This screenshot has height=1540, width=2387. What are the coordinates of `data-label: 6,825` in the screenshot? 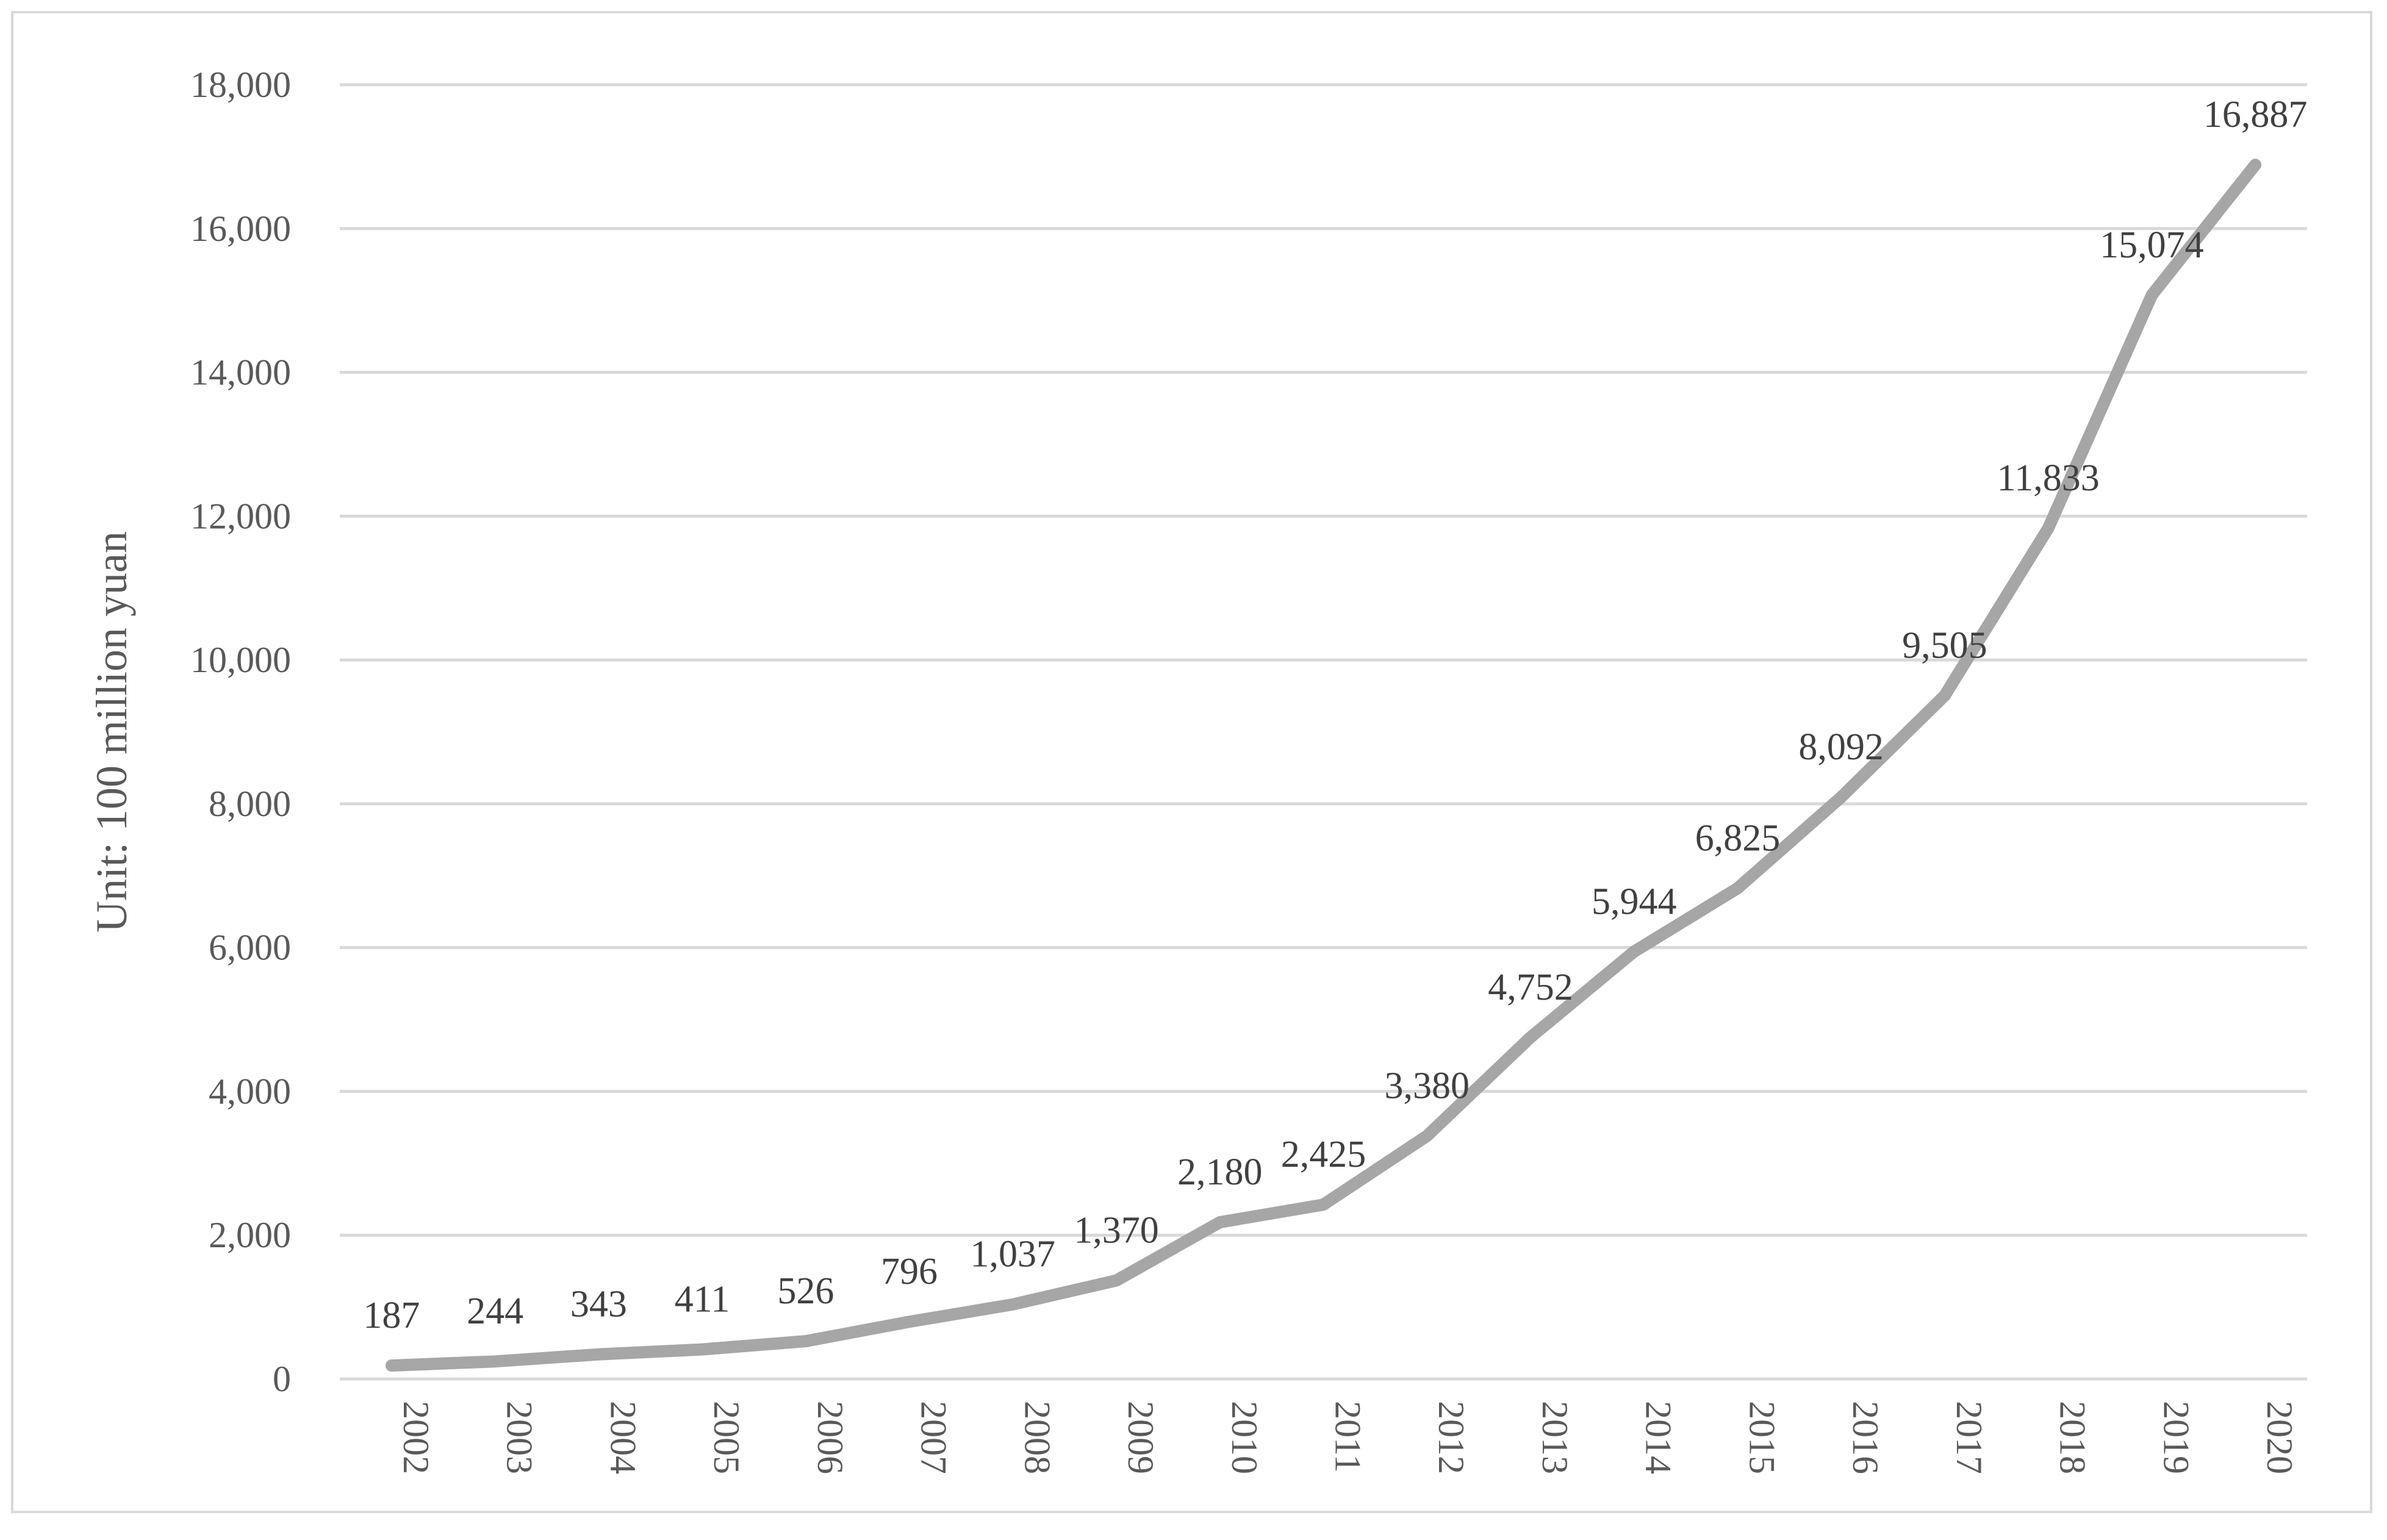 It's located at (1738, 838).